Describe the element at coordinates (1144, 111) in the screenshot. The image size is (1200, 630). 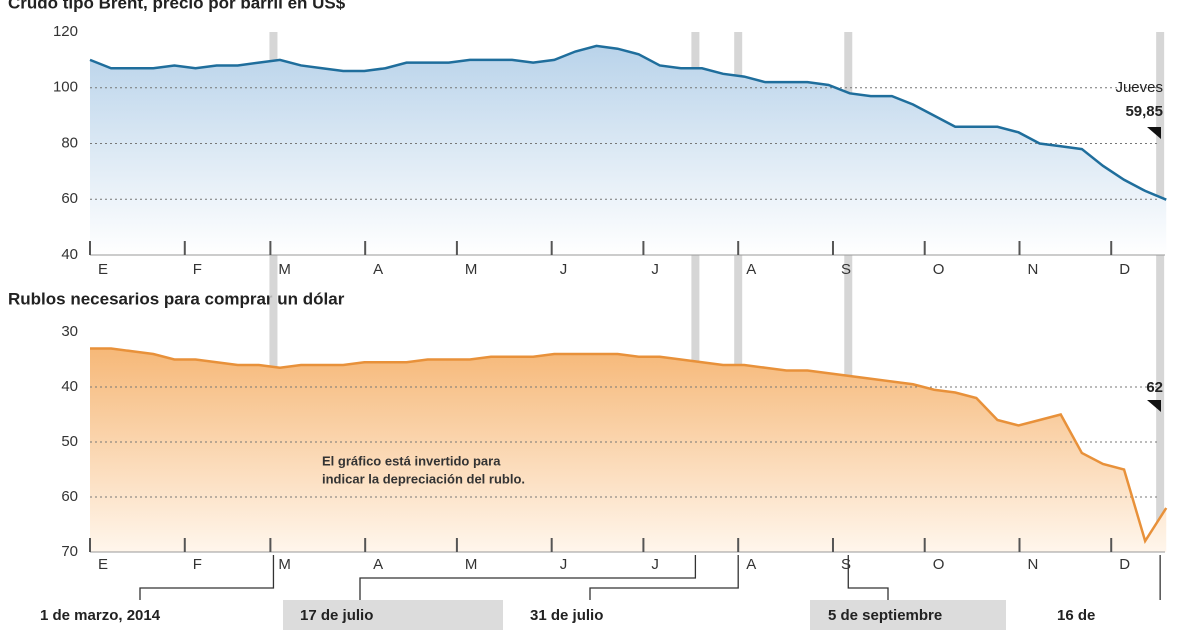
I see `value-label: 59,85` at that location.